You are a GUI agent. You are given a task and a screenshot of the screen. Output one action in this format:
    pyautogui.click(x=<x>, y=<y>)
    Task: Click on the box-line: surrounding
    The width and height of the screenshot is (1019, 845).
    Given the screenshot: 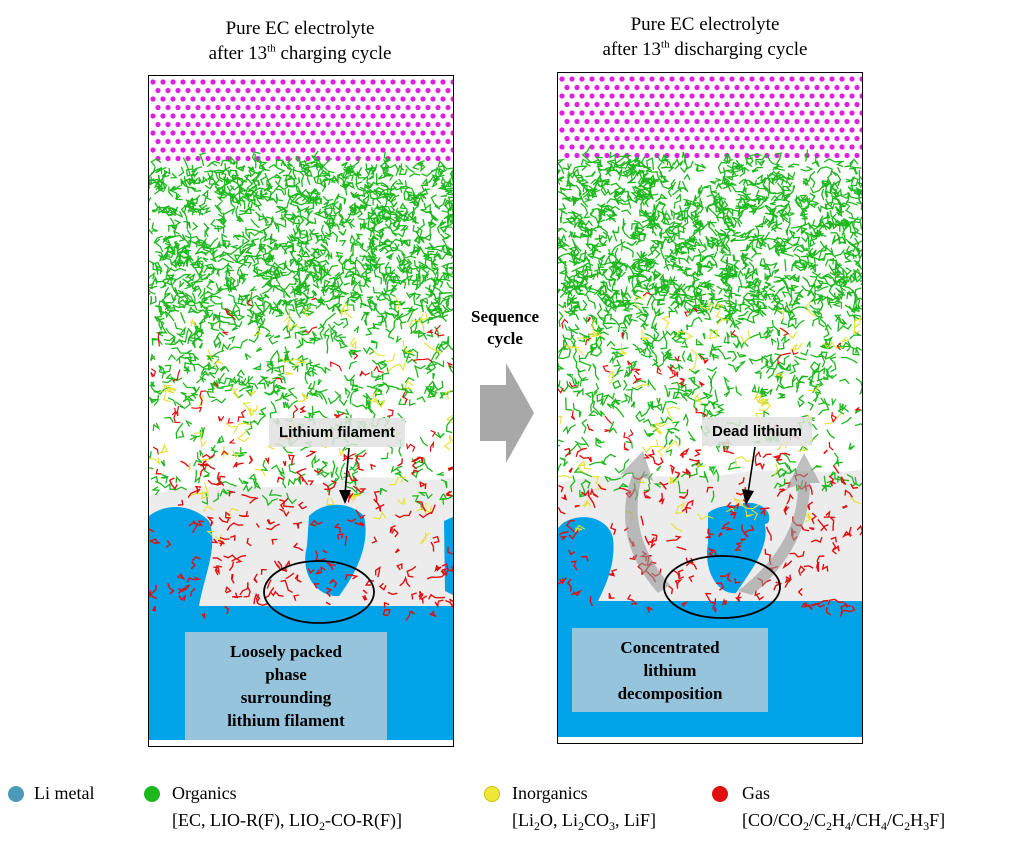 What is the action you would take?
    pyautogui.click(x=286, y=697)
    